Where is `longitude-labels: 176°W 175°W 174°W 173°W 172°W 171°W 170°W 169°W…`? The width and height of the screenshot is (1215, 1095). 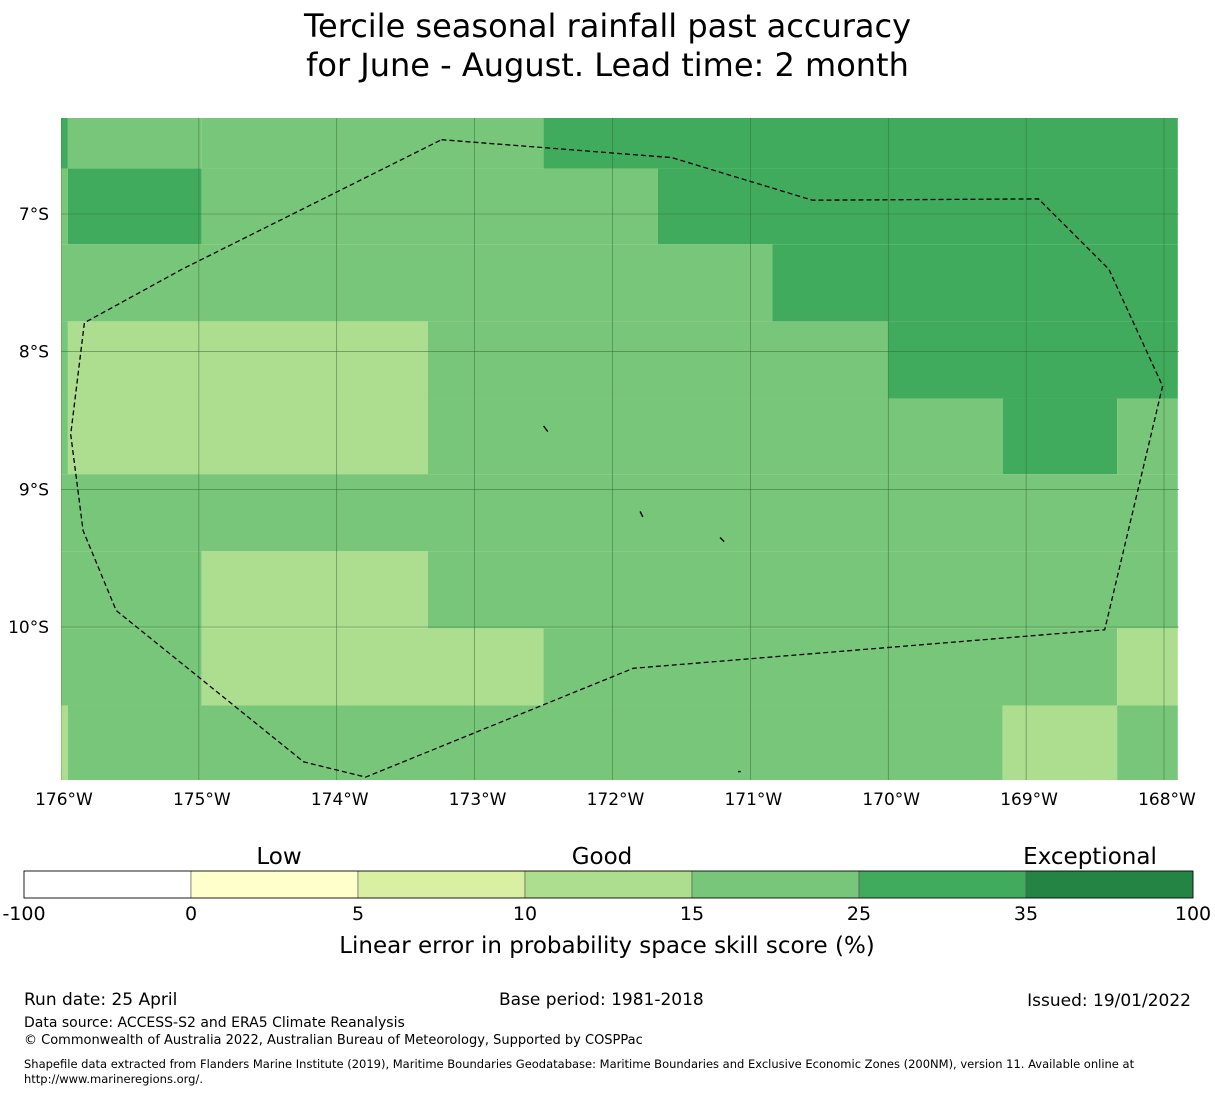
longitude-labels: 176°W 175°W 174°W 173°W 172°W 171°W 170°W 169°W… is located at coordinates (615, 800).